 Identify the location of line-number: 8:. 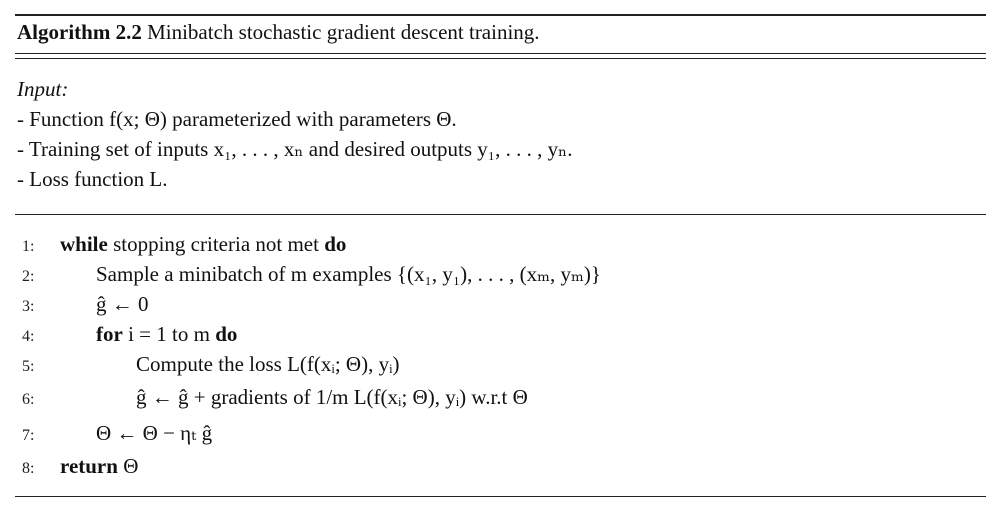
(28, 468).